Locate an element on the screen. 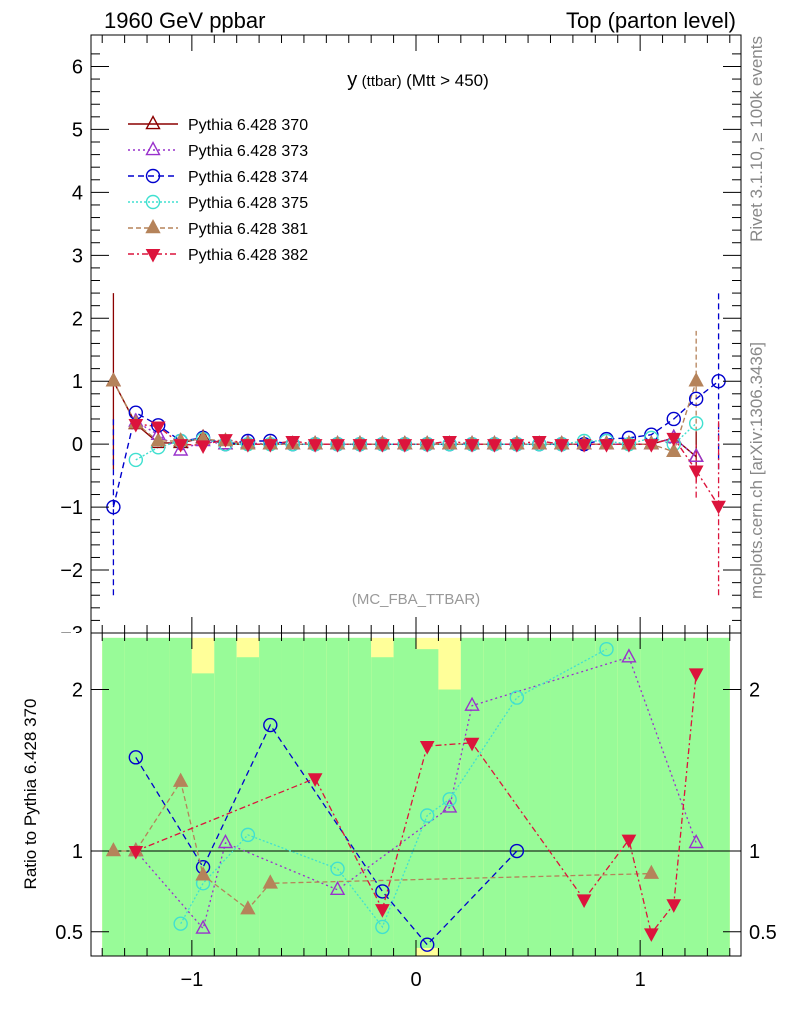 The image size is (786, 1024). main-ytick-label: −3 is located at coordinates (71, 634).